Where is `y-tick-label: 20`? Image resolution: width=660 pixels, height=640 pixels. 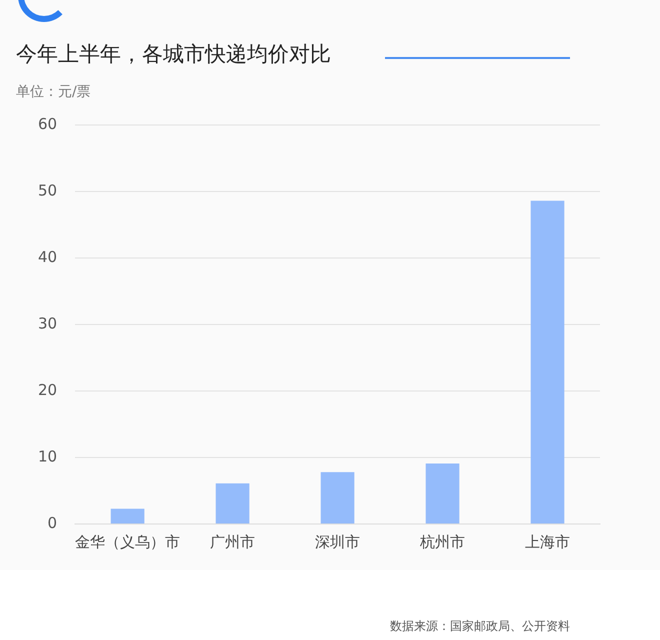 y-tick-label: 20 is located at coordinates (48, 389).